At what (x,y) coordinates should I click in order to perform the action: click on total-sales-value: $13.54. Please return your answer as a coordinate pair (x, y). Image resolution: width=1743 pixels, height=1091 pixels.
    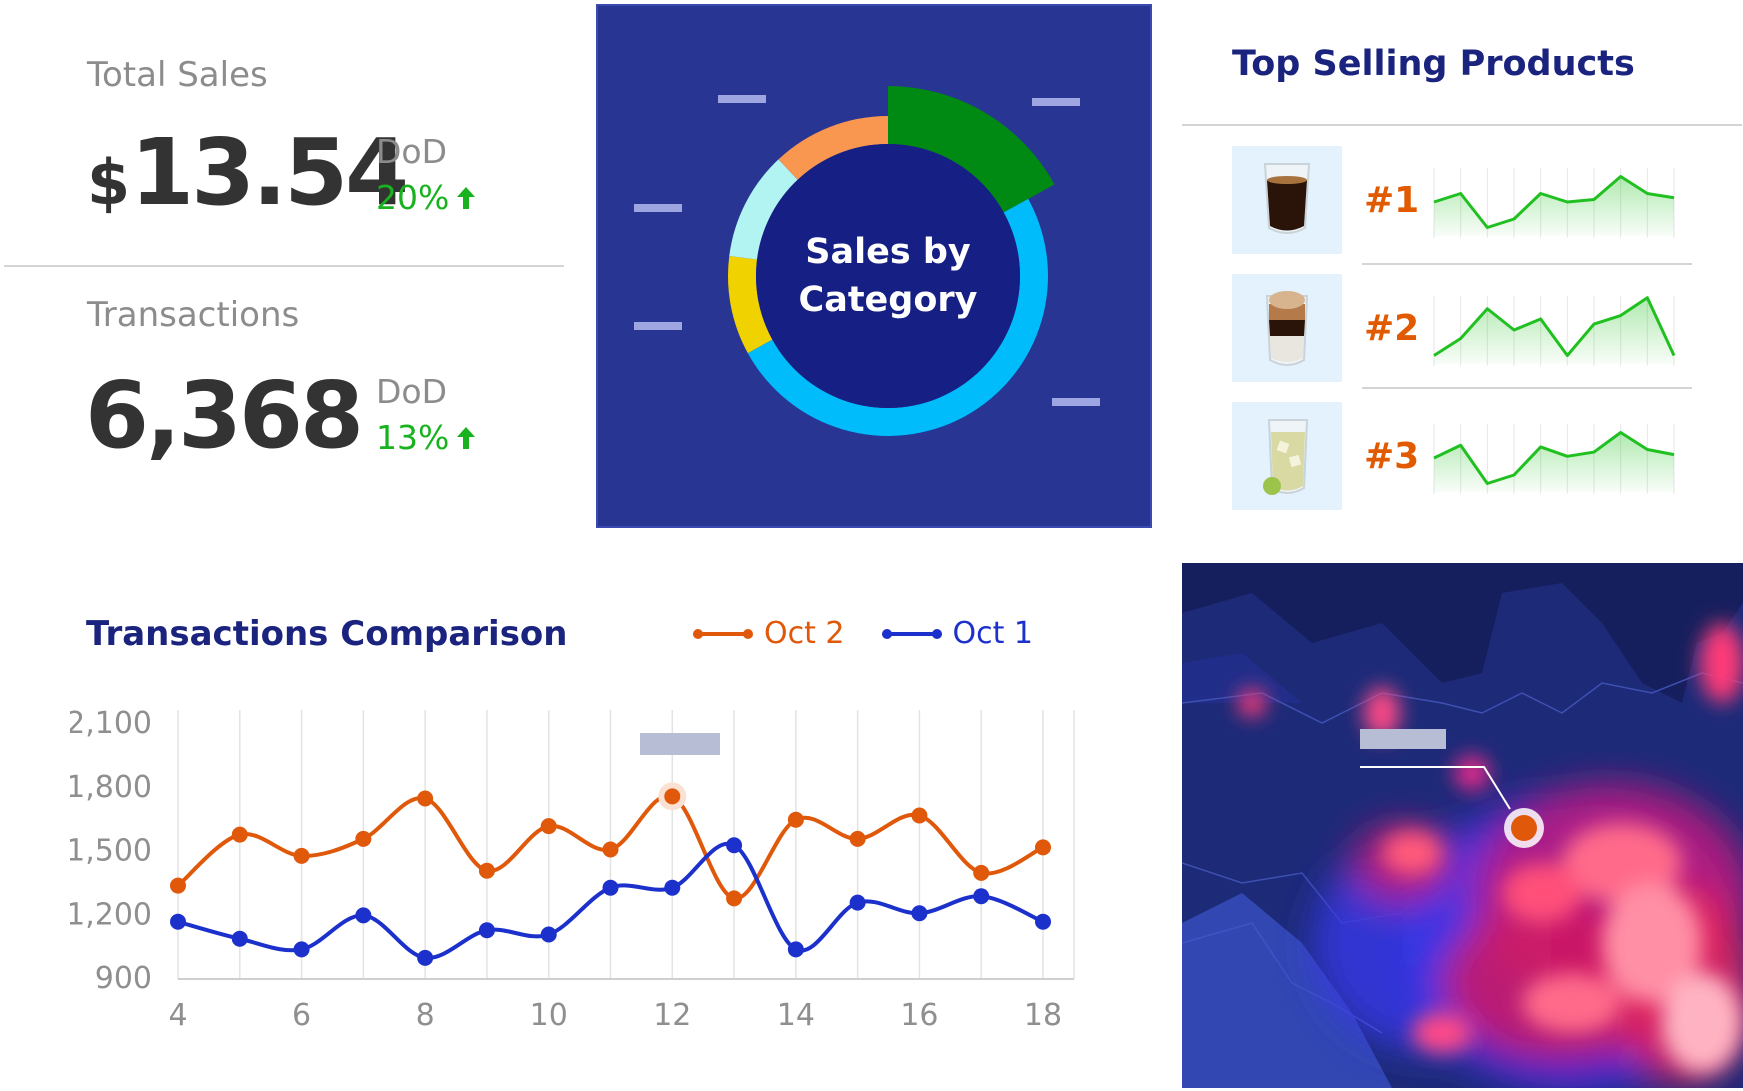
    Looking at the image, I should click on (248, 178).